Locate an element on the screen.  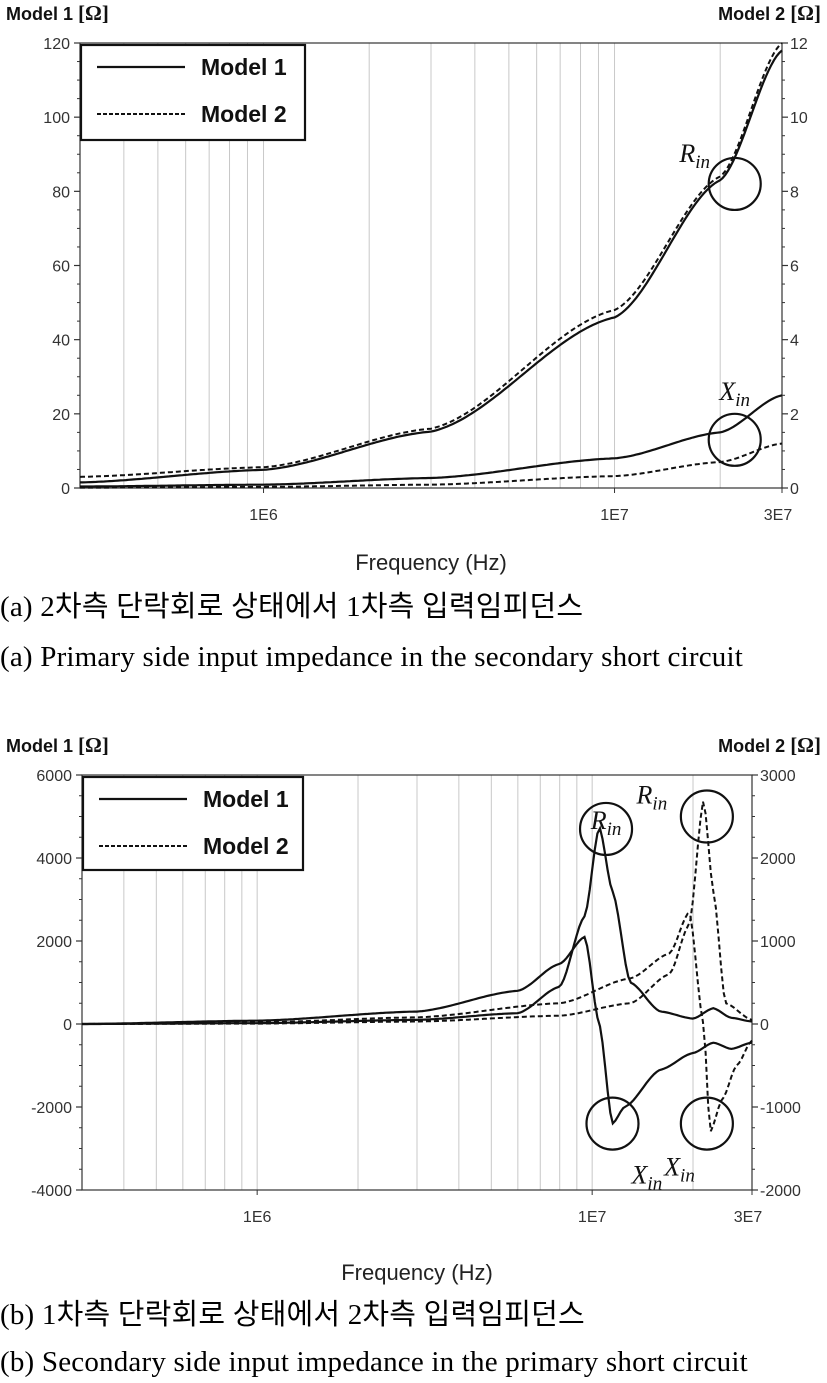
caption-b-korean: (b) 1차측 단락회로 상태에서 2차측 입력임피던스 is located at coordinates (292, 1315).